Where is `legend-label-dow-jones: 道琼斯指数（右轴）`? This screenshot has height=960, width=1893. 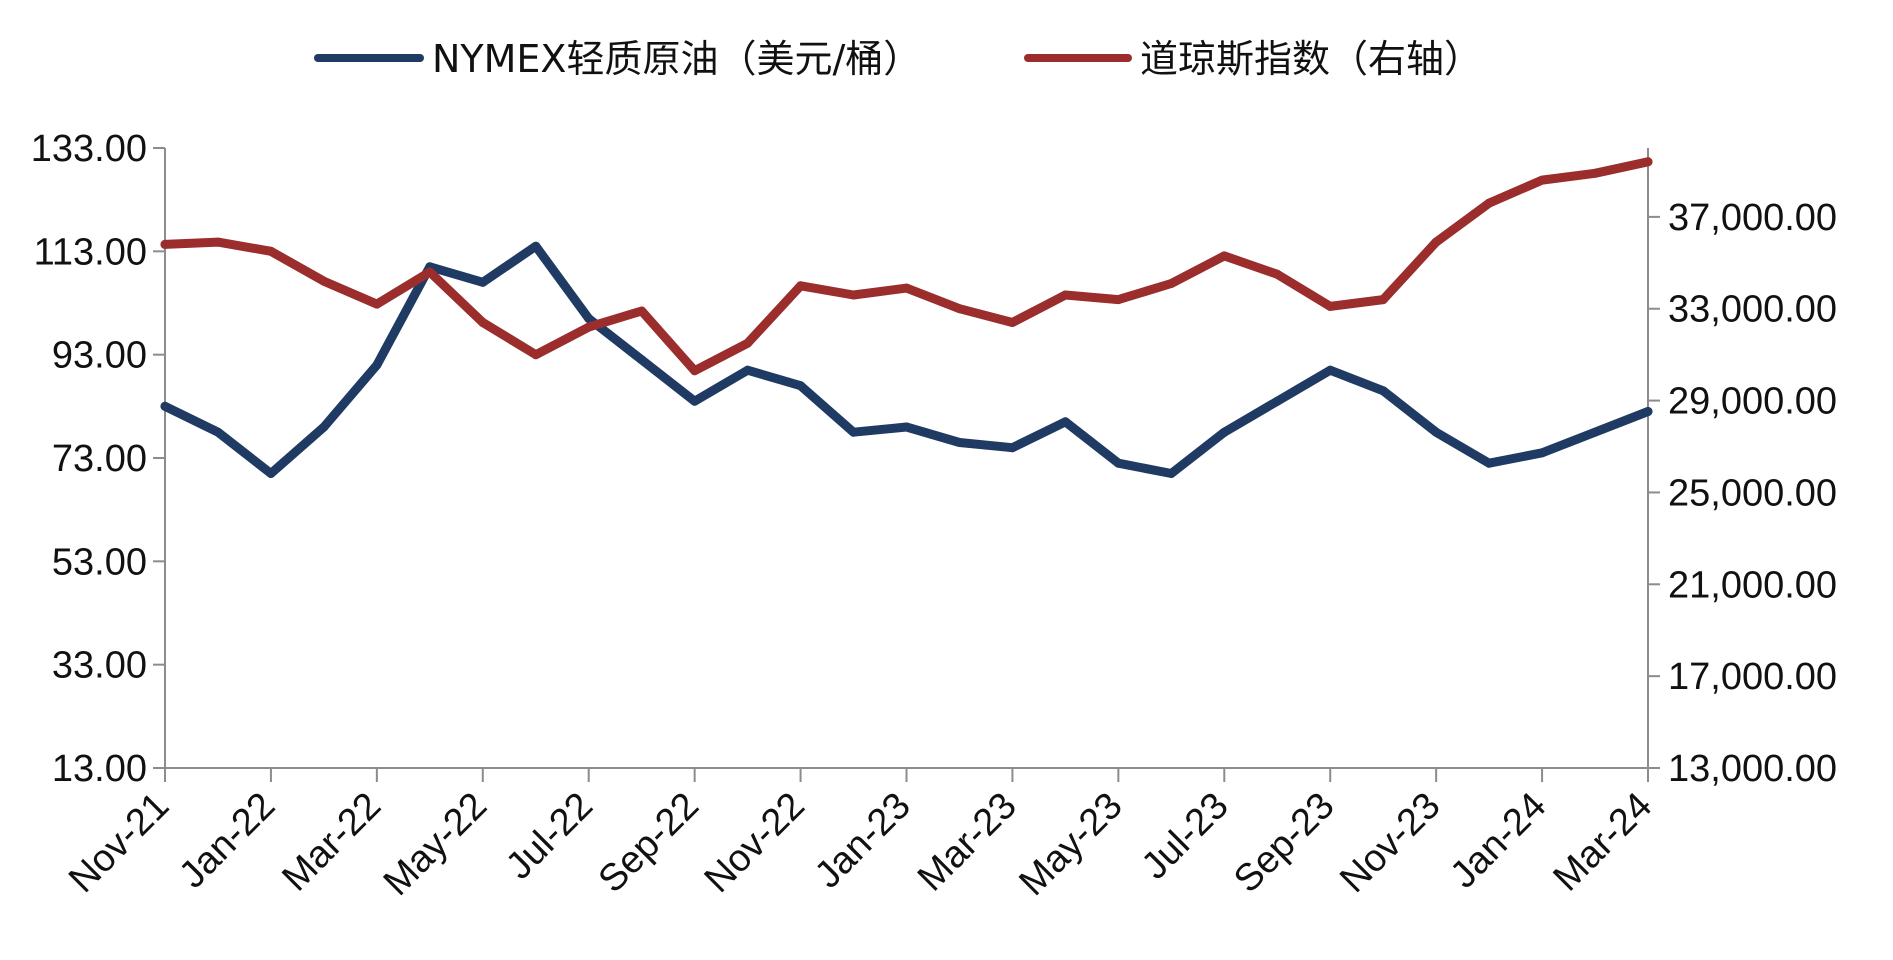
legend-label-dow-jones: 道琼斯指数（右轴） is located at coordinates (1311, 59).